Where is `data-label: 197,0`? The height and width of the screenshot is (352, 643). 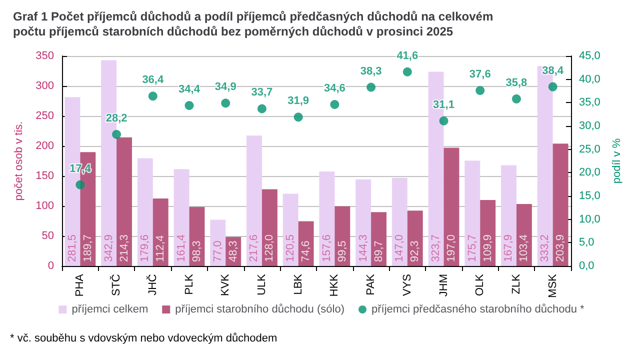
data-label: 197,0 is located at coordinates (451, 248).